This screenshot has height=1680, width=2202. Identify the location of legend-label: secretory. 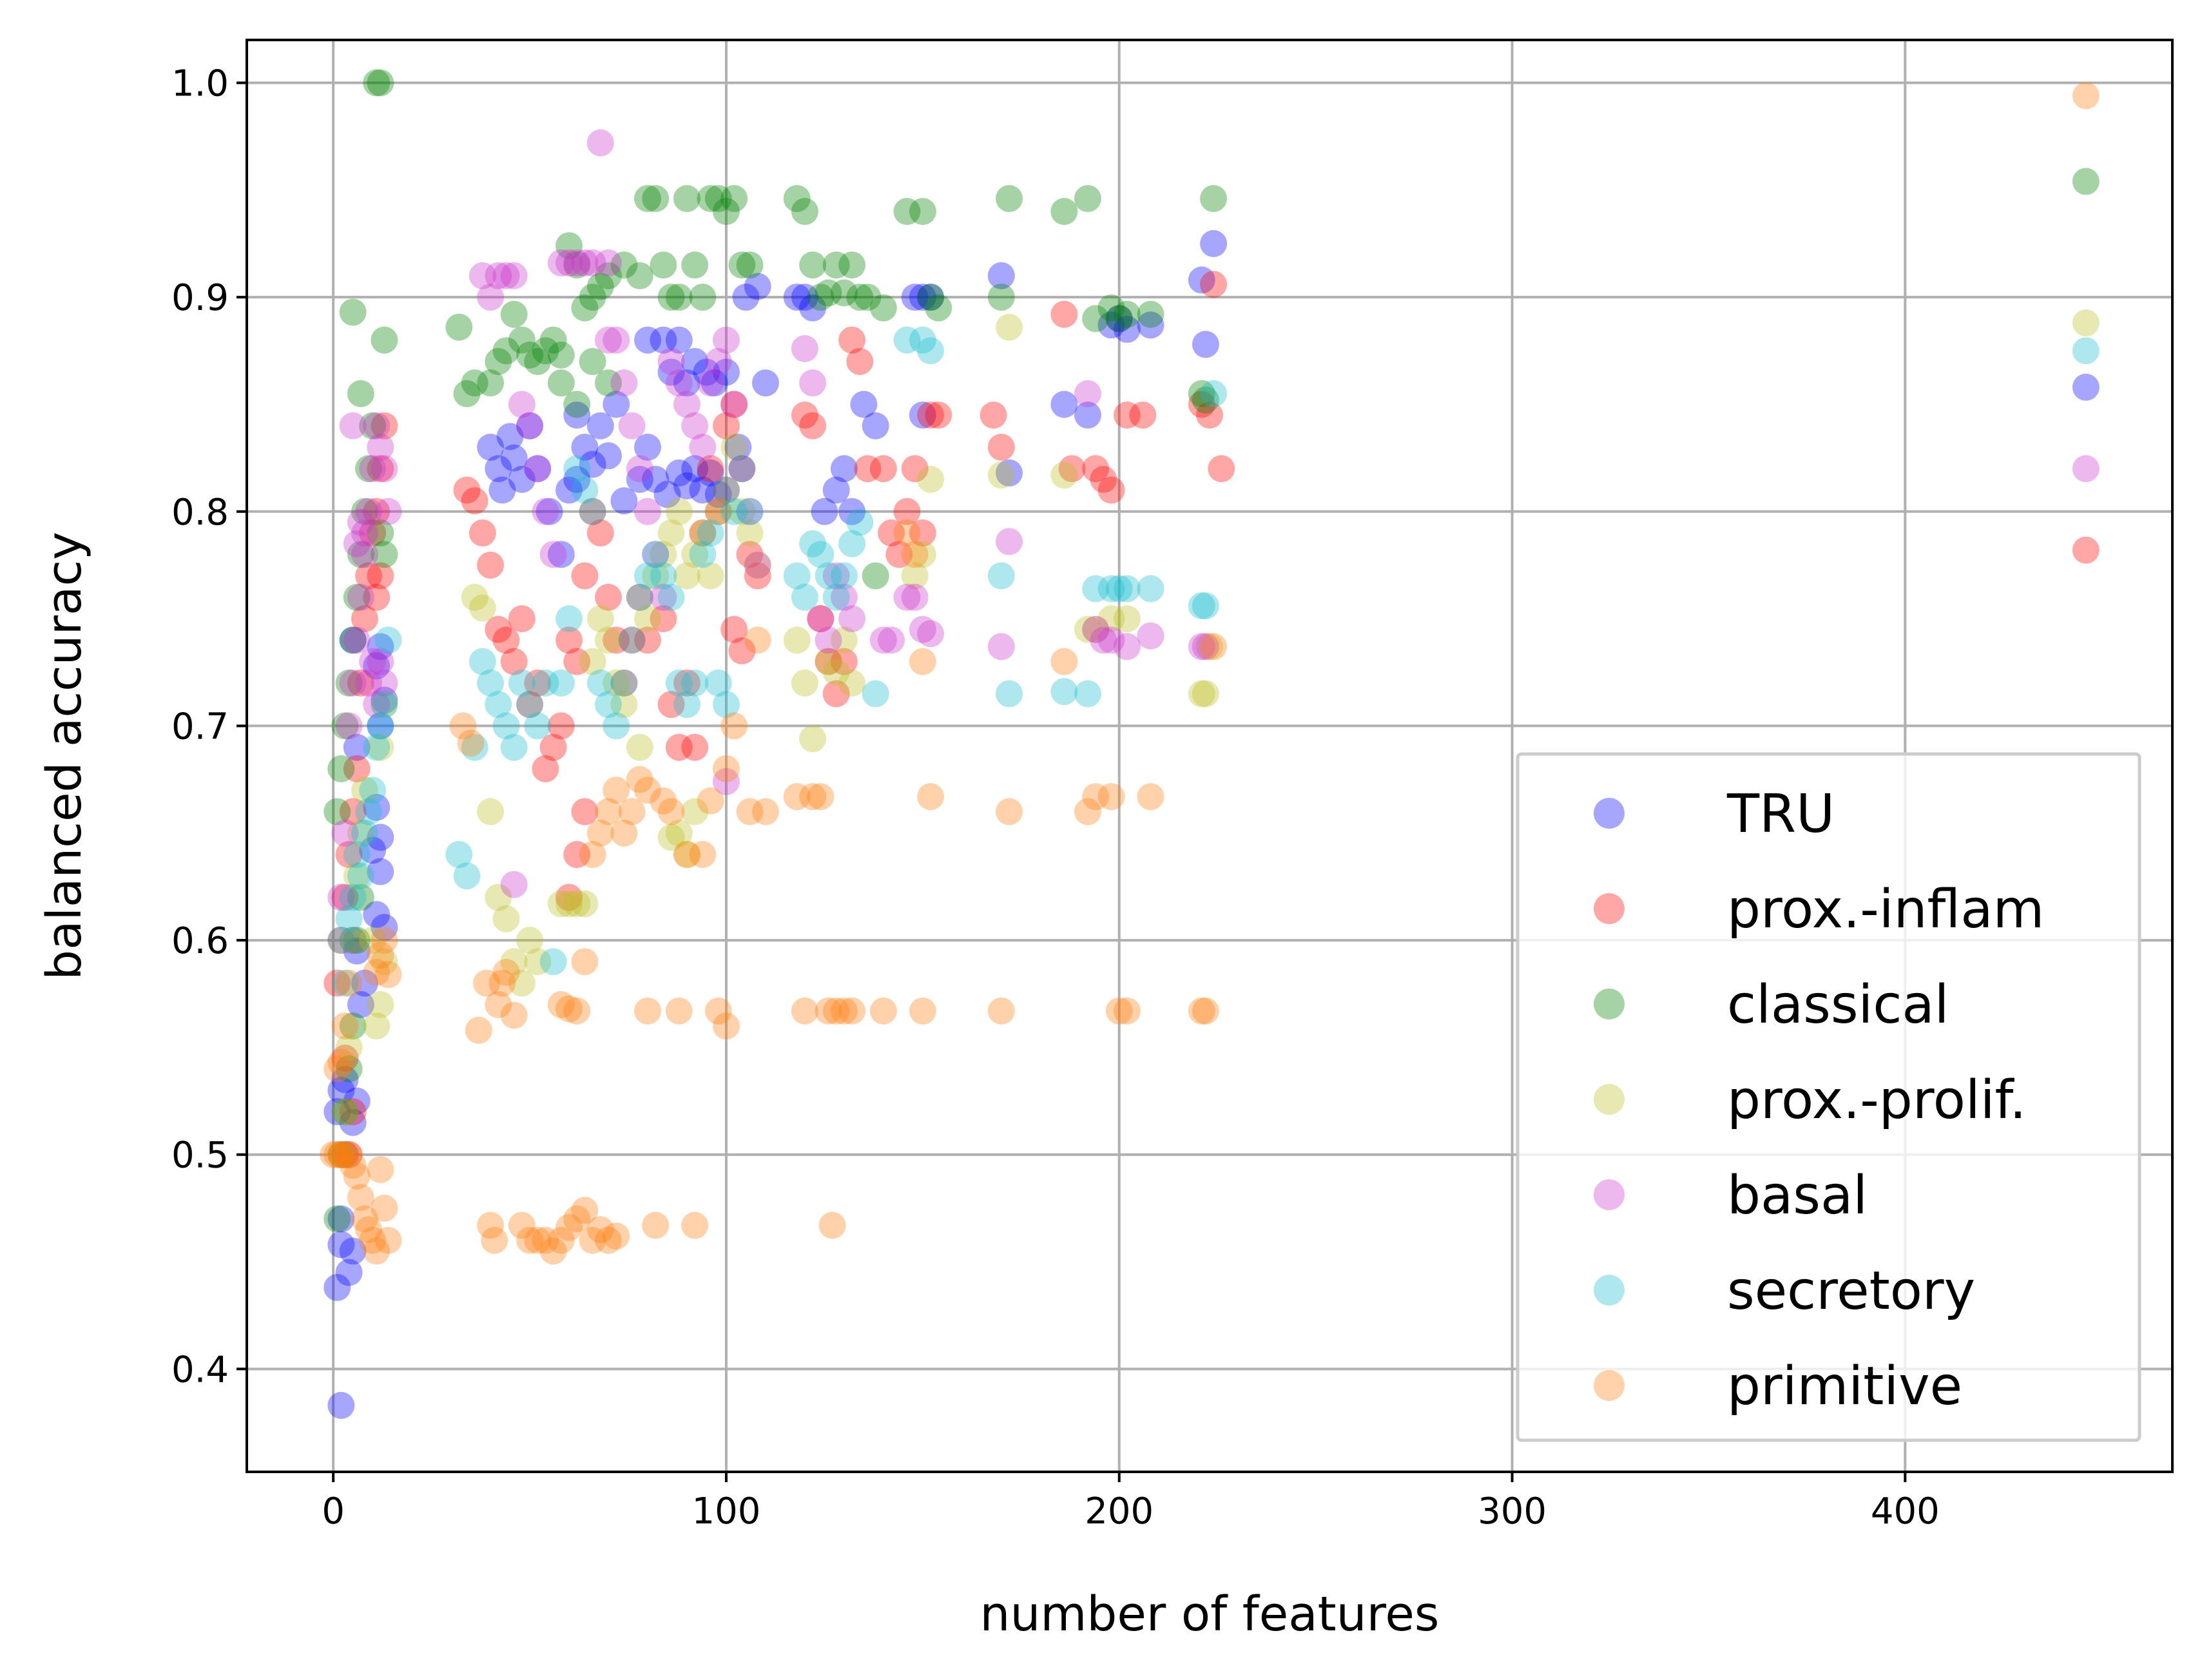
(1851, 1291).